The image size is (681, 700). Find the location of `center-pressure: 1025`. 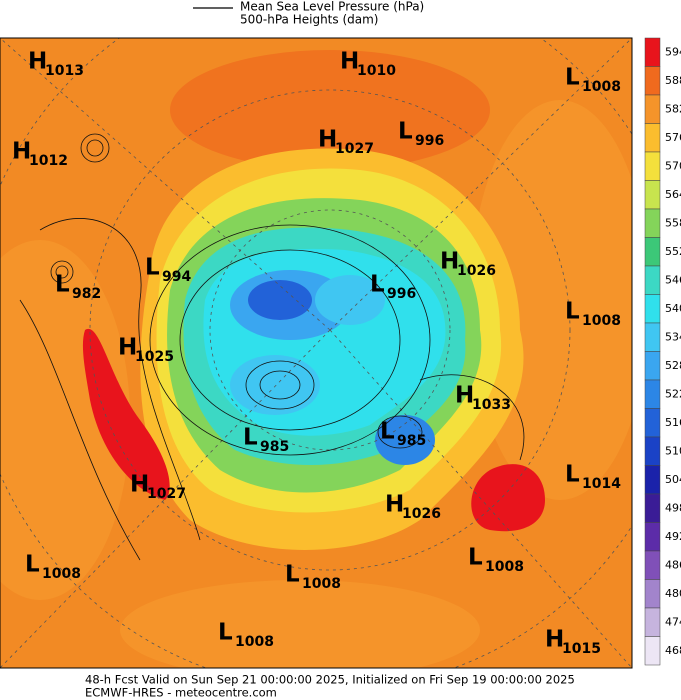

center-pressure: 1025 is located at coordinates (154, 357).